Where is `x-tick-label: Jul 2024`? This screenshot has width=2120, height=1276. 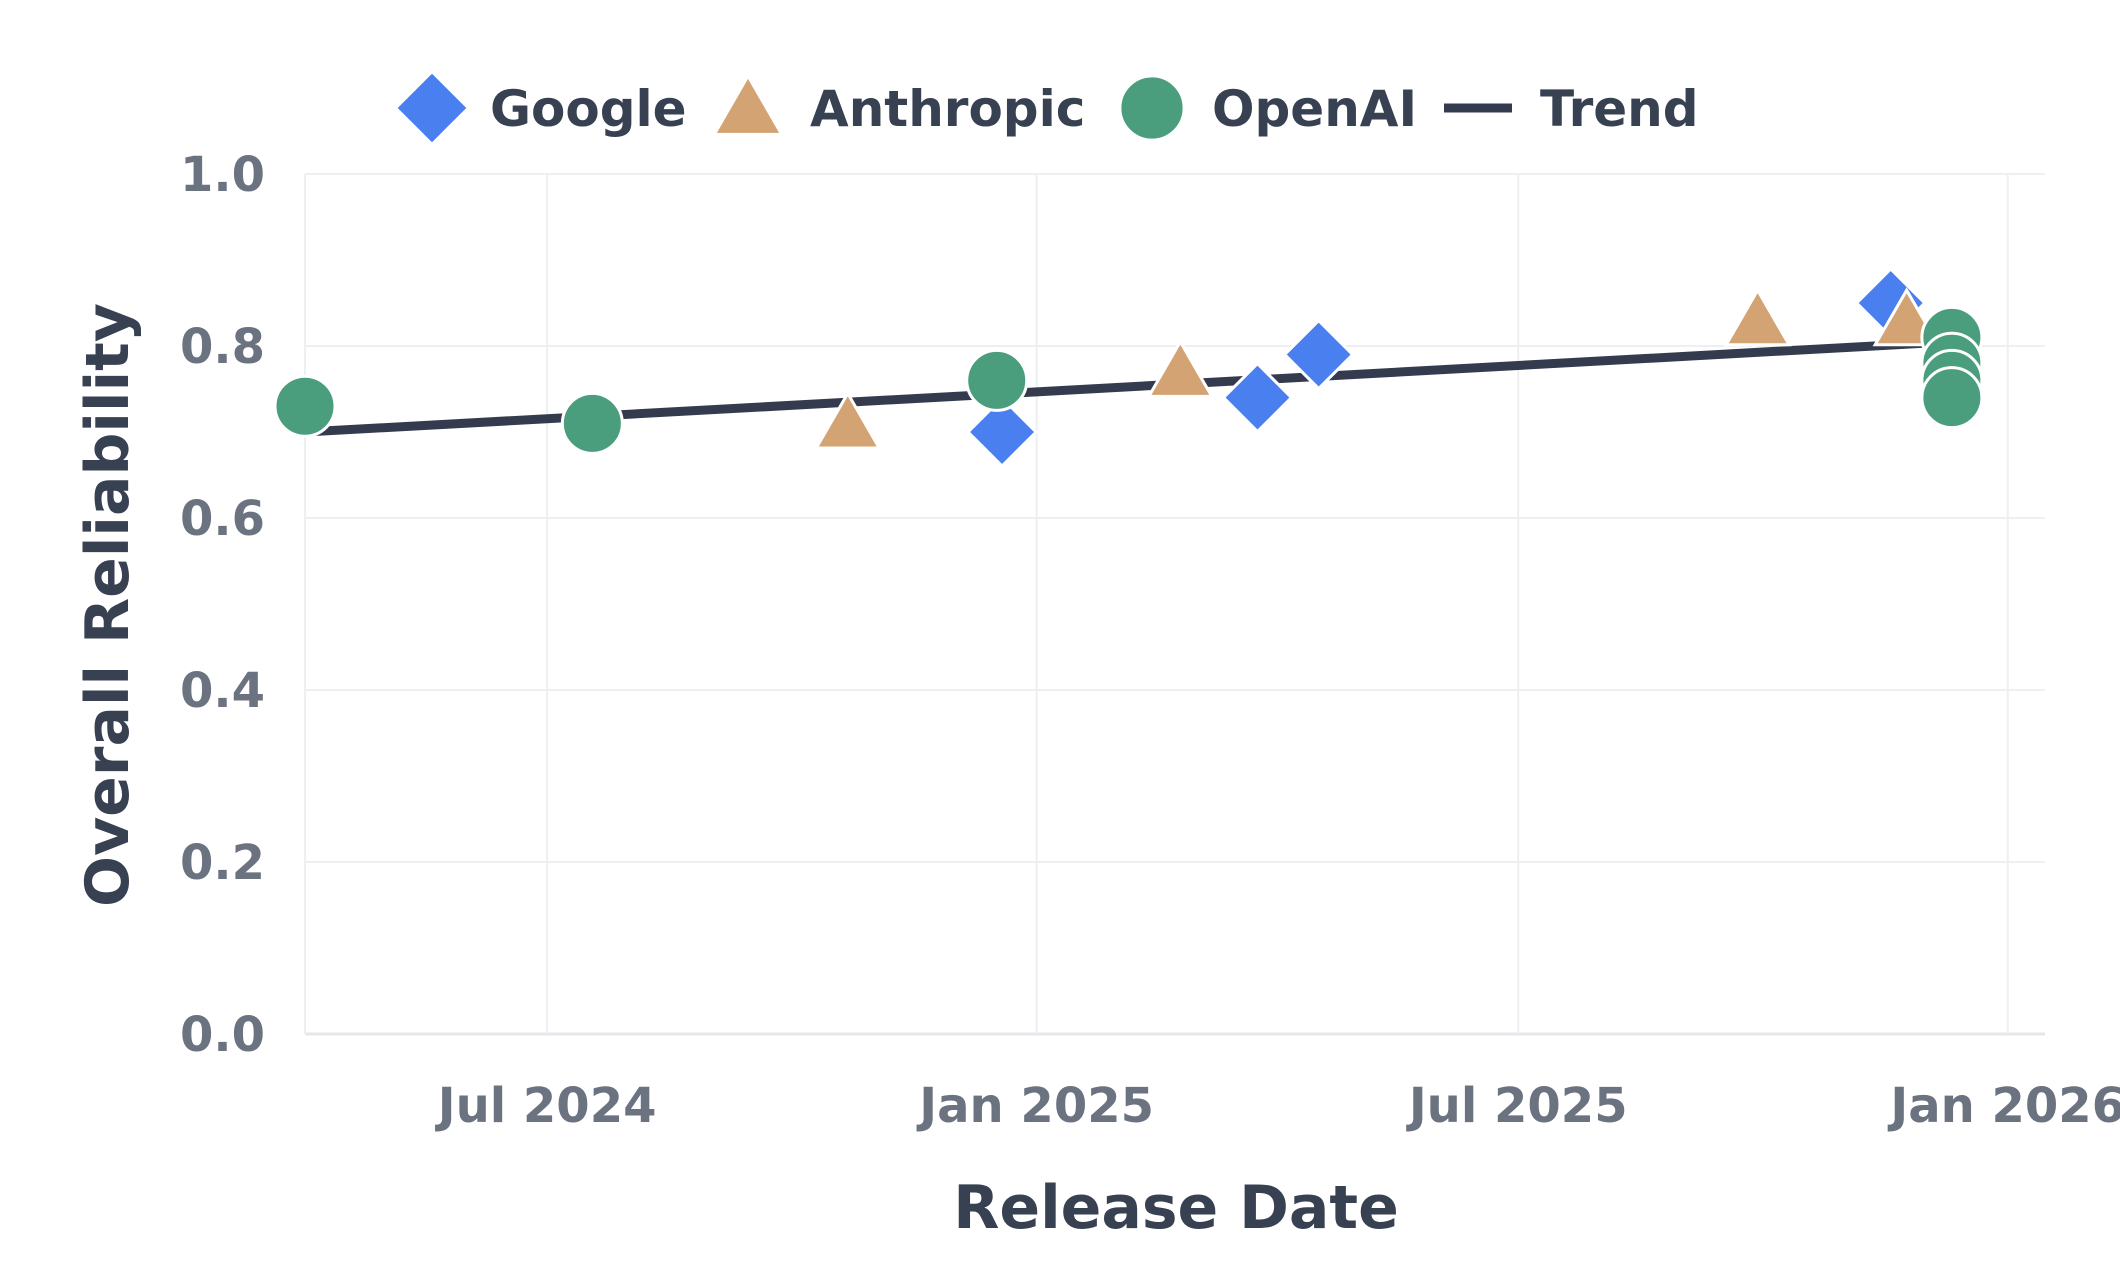
x-tick-label: Jul 2024 is located at coordinates (546, 1106).